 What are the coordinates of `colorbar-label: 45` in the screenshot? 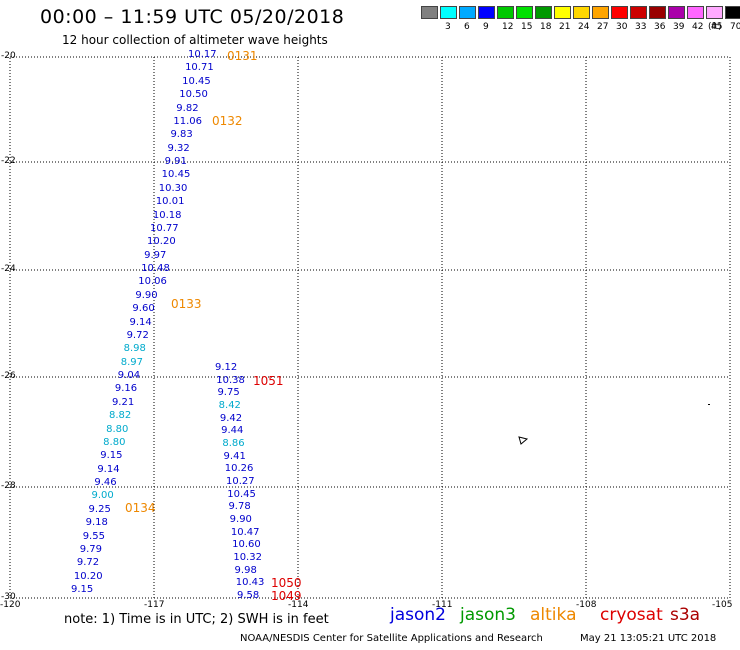 It's located at (717, 27).